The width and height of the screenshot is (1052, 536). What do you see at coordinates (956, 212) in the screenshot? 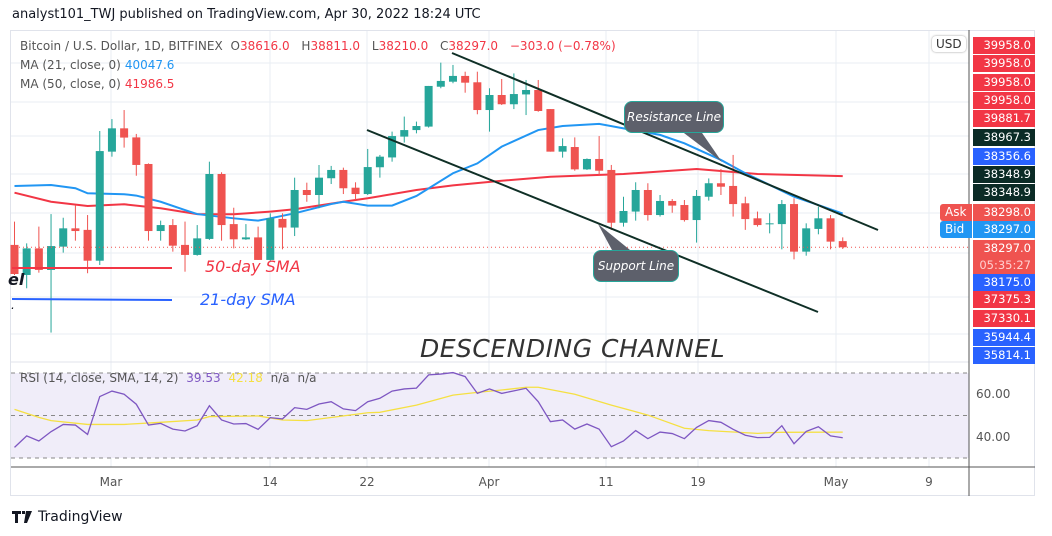
I see `ask-tag: Ask` at bounding box center [956, 212].